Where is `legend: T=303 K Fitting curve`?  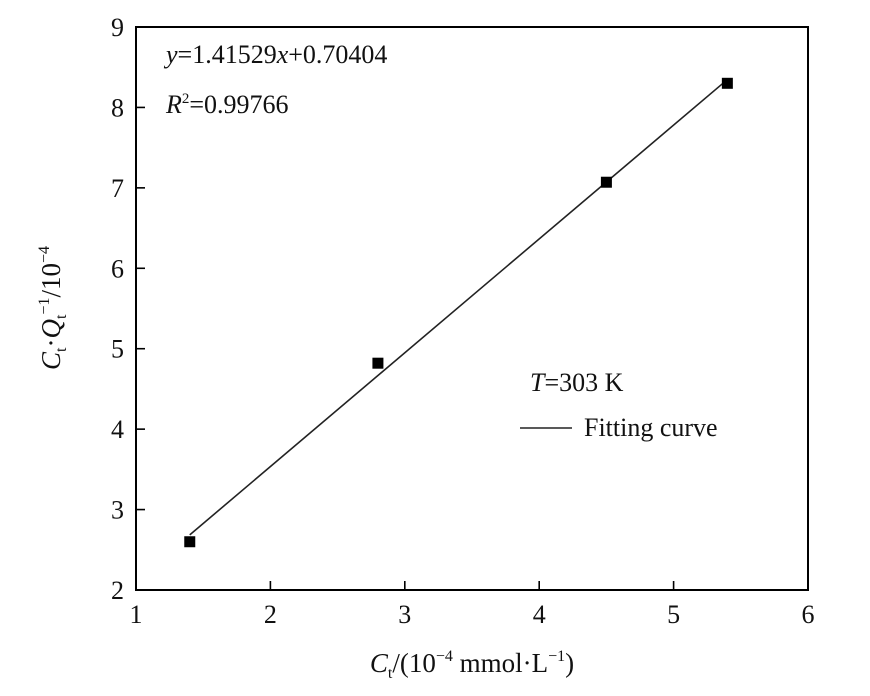
legend: T=303 K Fitting curve is located at coordinates (619, 405).